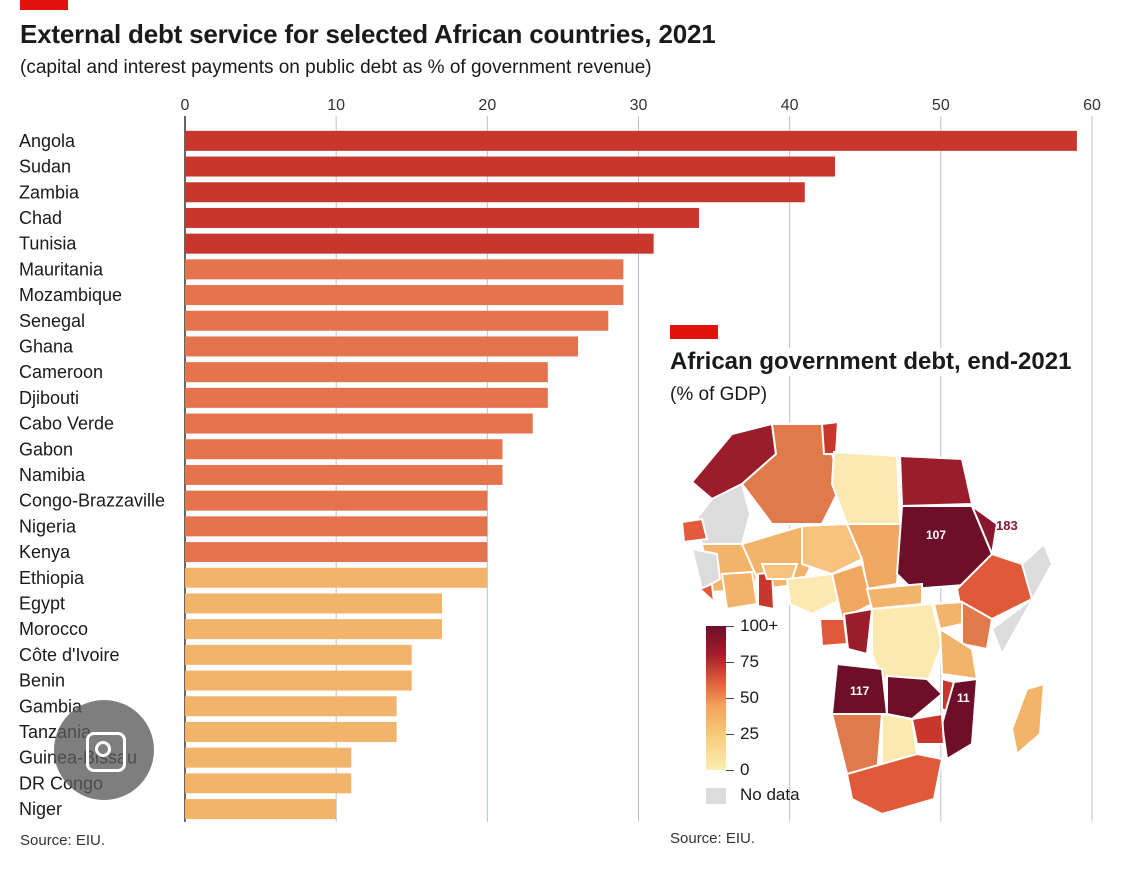 Image resolution: width=1125 pixels, height=882 pixels. What do you see at coordinates (47, 141) in the screenshot?
I see `category-label: Angola` at bounding box center [47, 141].